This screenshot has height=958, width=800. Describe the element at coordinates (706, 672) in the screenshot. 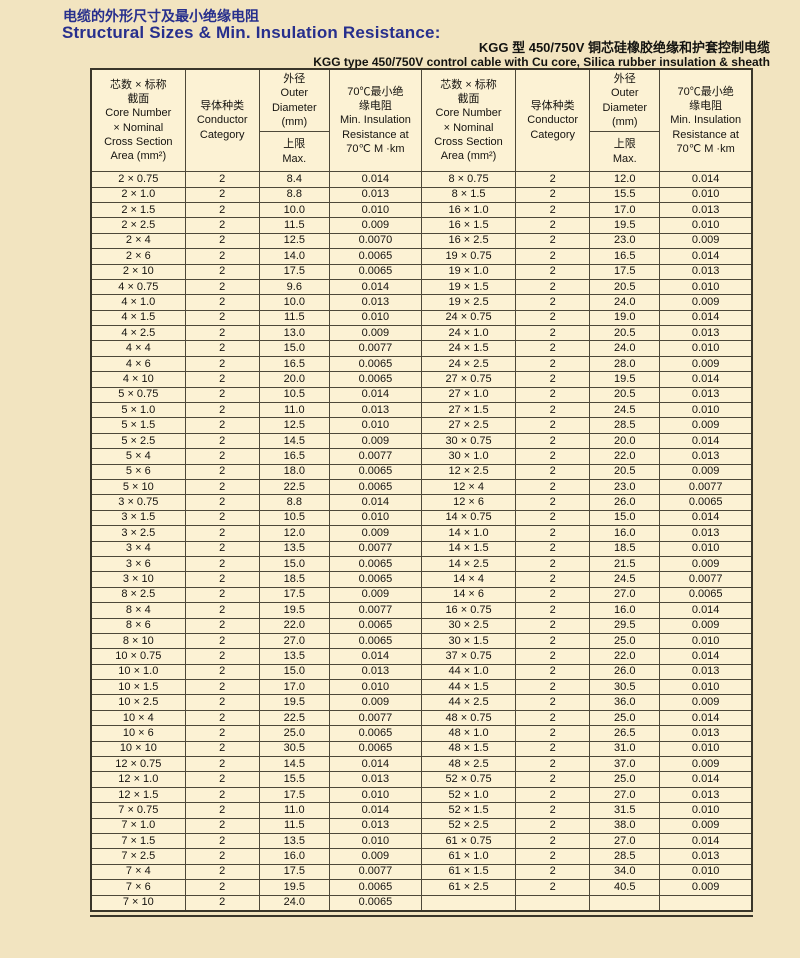

I see `insulation-resistance-cell-right: 0.013` at that location.